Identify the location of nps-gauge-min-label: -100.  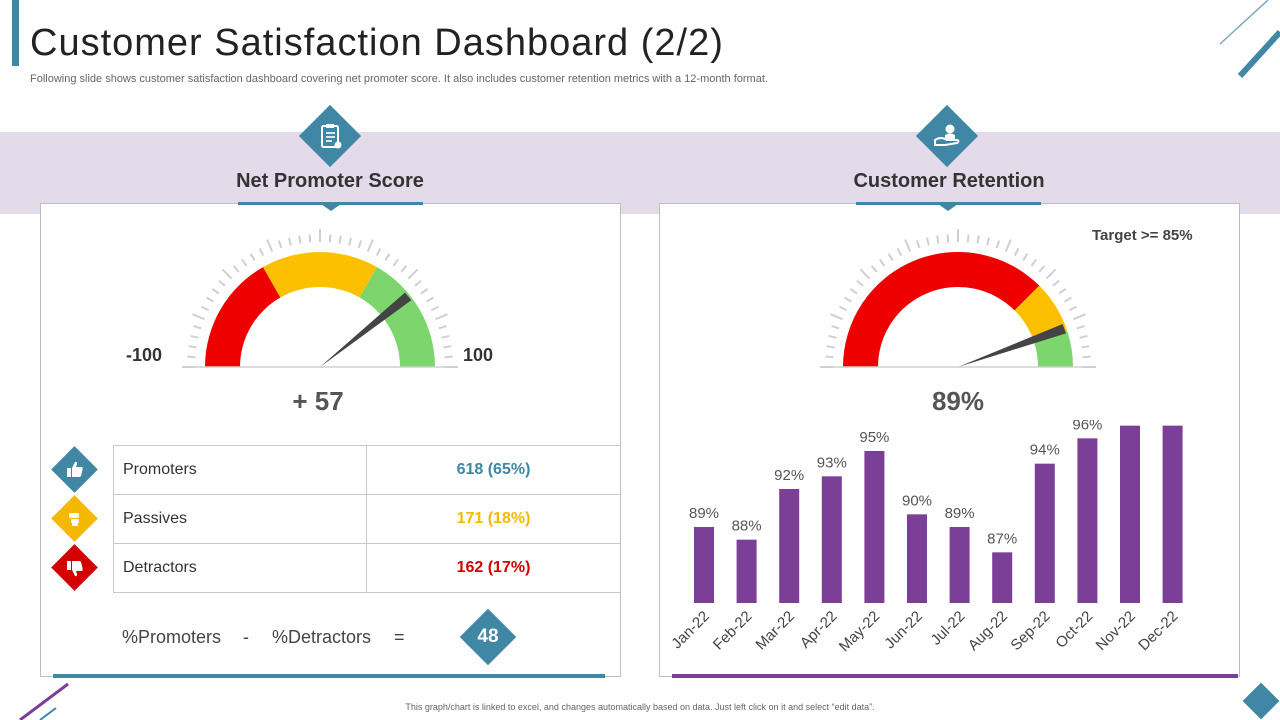
(144, 355).